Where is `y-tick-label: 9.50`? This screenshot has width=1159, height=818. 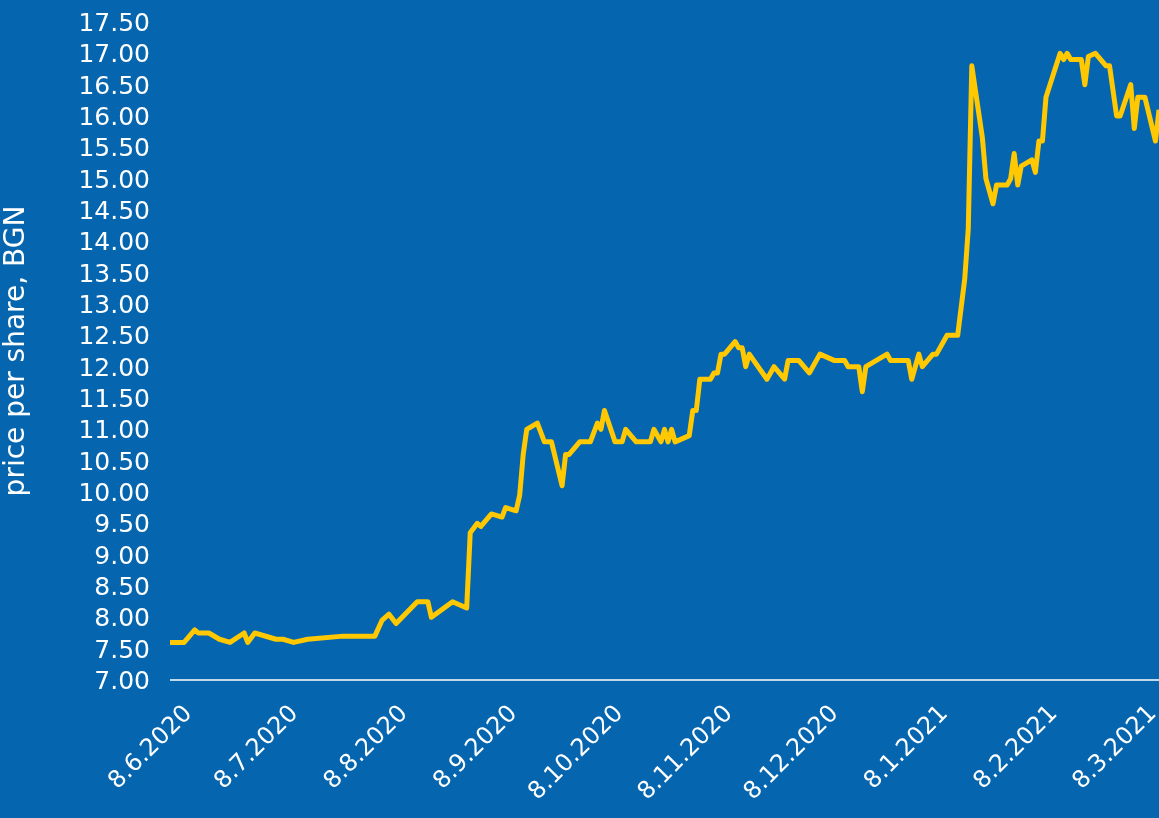 y-tick-label: 9.50 is located at coordinates (122, 524).